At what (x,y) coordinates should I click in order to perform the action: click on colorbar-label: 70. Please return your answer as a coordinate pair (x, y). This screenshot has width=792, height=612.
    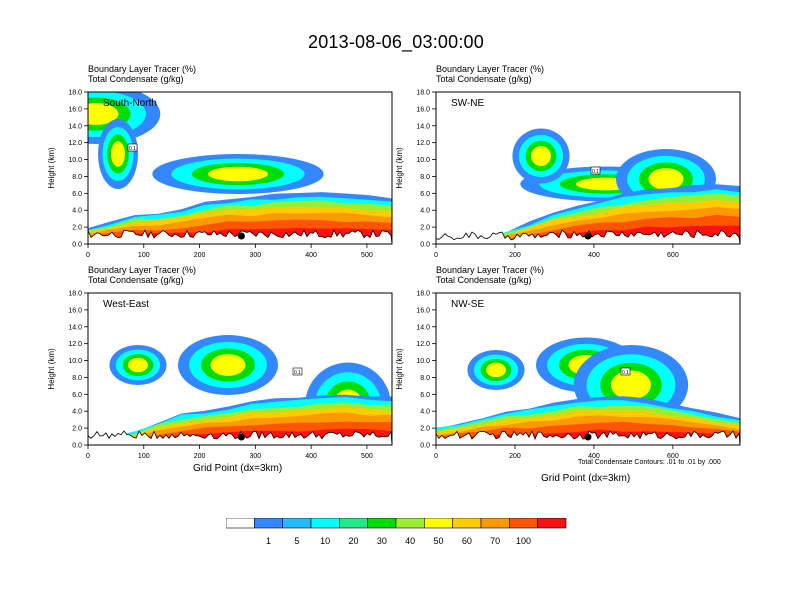
    Looking at the image, I should click on (495, 541).